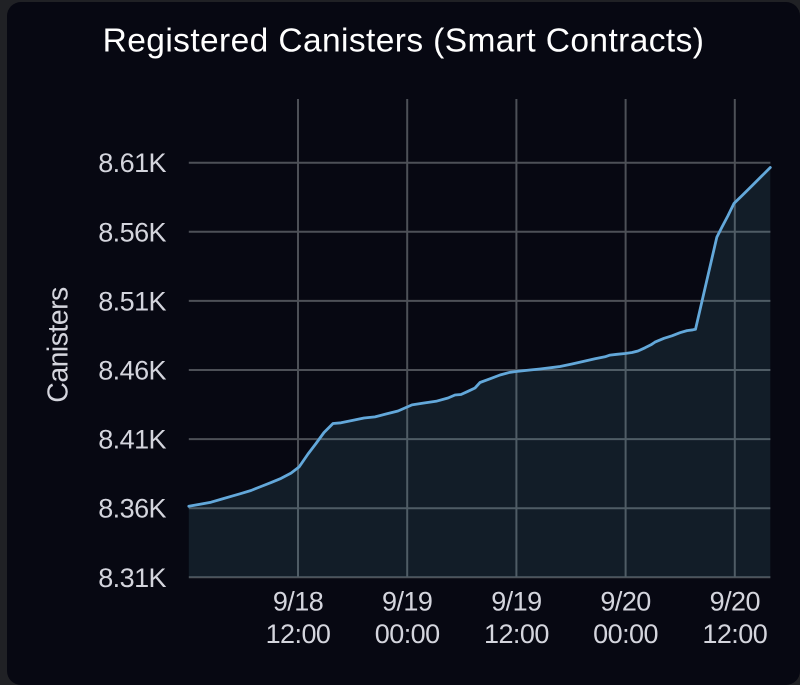 This screenshot has height=685, width=800. What do you see at coordinates (132, 232) in the screenshot?
I see `svg-text: 8.56K` at bounding box center [132, 232].